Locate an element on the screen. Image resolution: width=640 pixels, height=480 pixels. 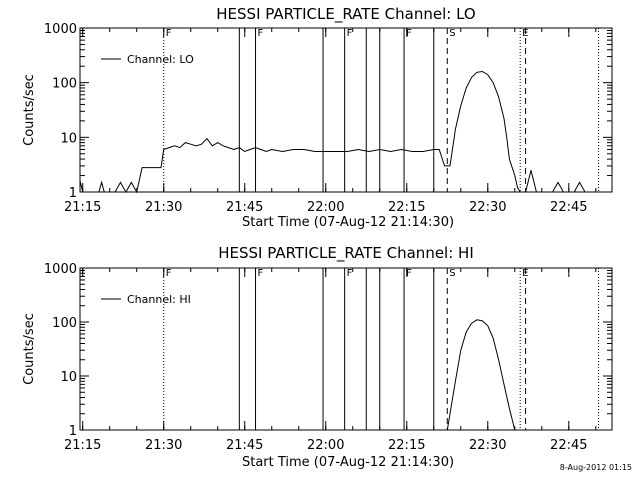
series-line-hi is located at coordinates (481, 375).